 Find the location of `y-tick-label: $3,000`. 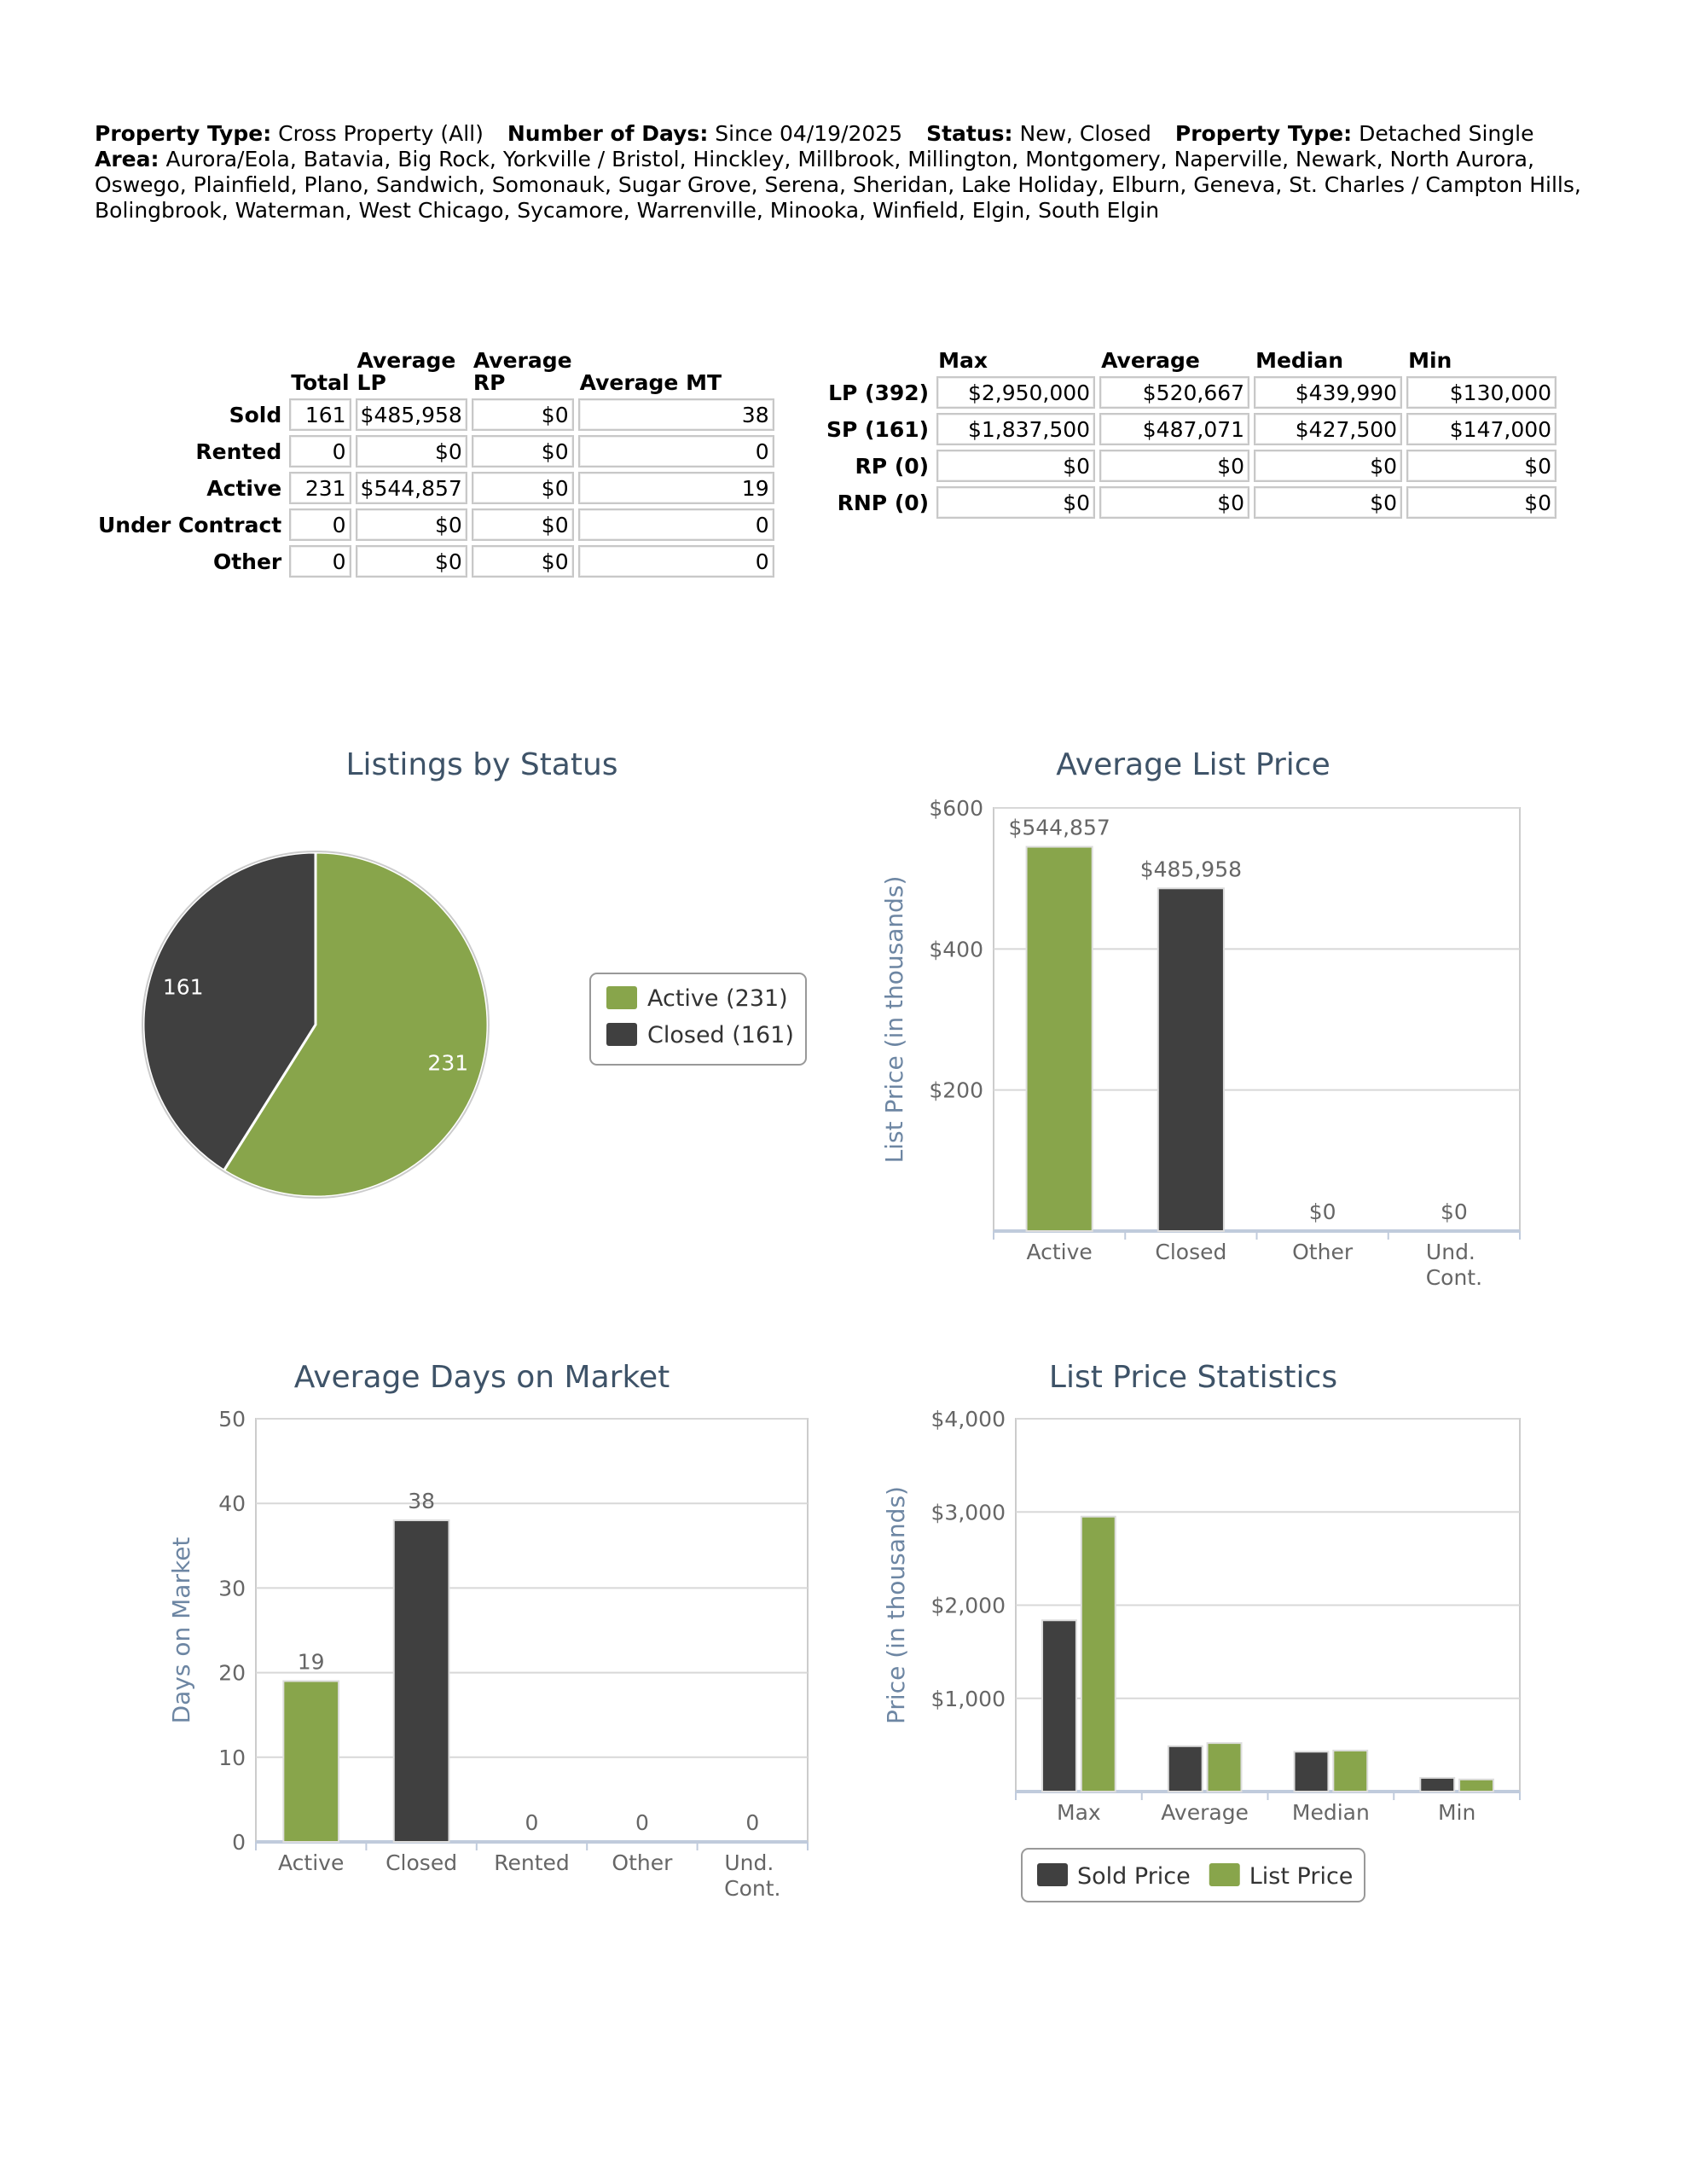

y-tick-label: $3,000 is located at coordinates (969, 1513).